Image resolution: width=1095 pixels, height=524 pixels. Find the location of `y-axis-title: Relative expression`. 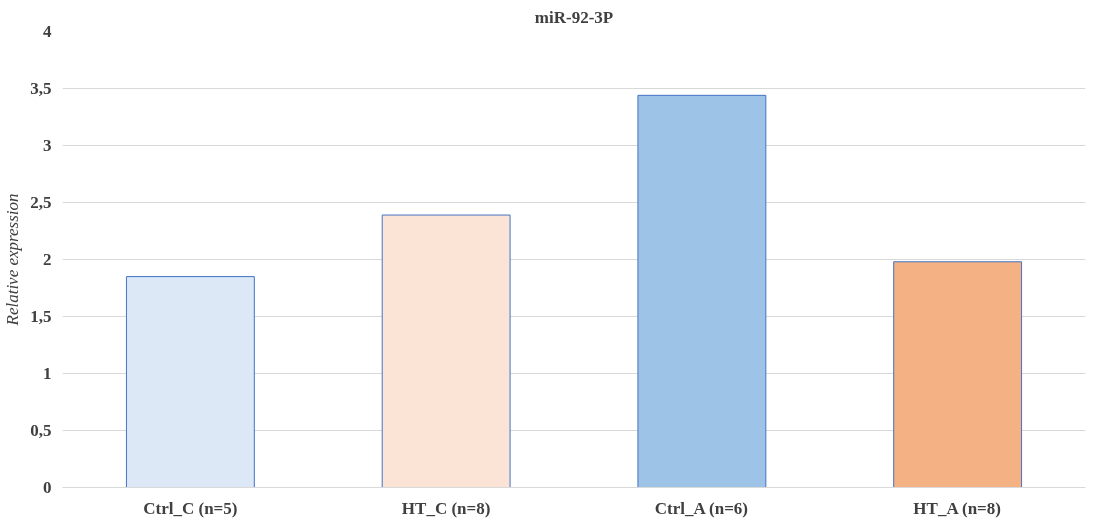

y-axis-title: Relative expression is located at coordinates (13, 260).